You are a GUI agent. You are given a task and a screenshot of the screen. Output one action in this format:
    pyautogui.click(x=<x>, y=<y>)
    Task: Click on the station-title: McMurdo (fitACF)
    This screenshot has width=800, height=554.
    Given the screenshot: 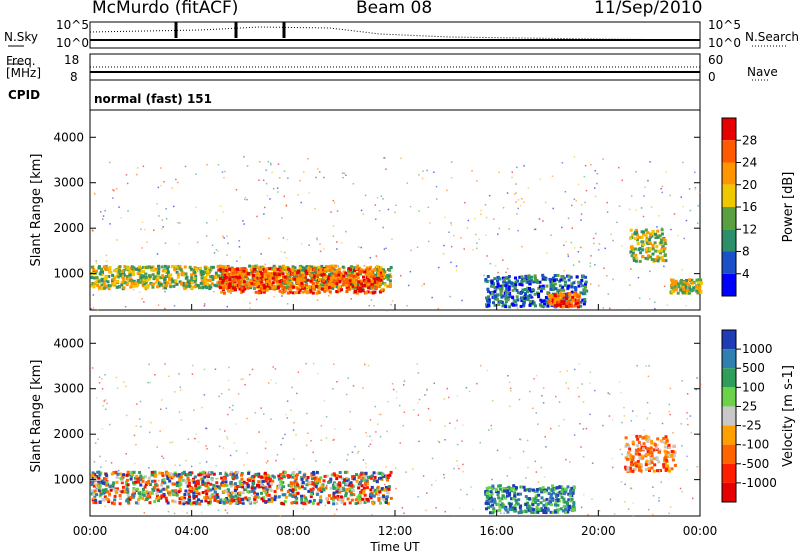 What is the action you would take?
    pyautogui.click(x=165, y=9)
    